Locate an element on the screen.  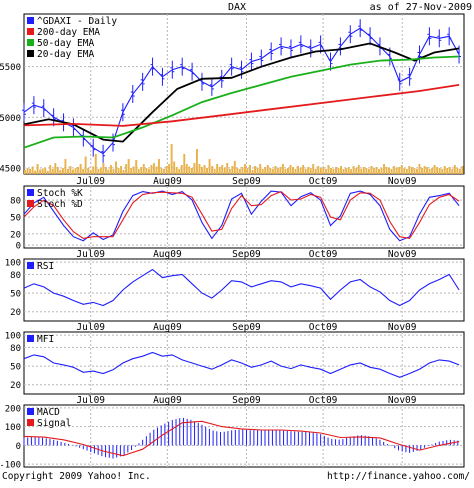
price-legend-label: 20-day EMA is located at coordinates (65, 54).